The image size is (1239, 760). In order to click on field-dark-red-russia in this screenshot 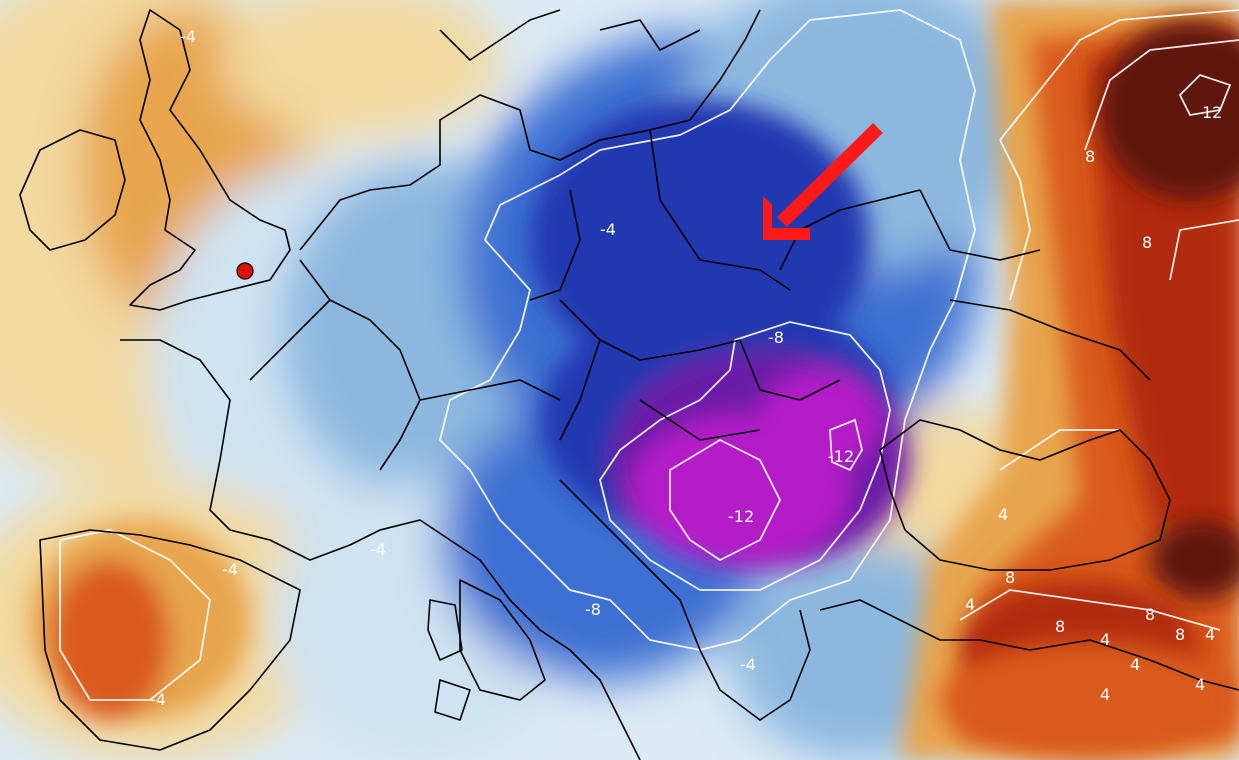, I will do `click(1169, 110)`.